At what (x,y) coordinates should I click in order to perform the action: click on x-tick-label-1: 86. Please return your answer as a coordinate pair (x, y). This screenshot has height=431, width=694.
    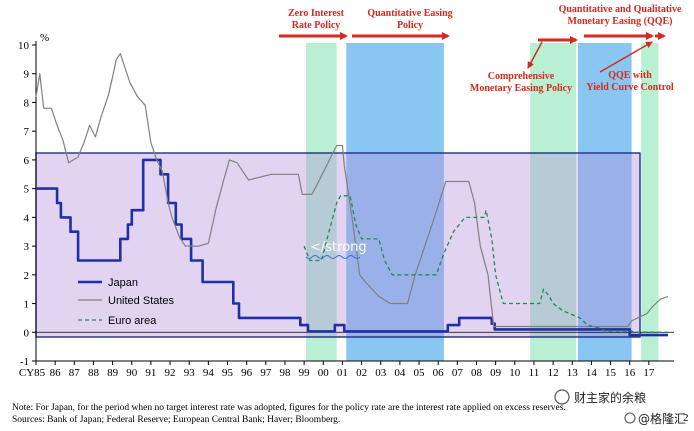
    Looking at the image, I should click on (56, 373).